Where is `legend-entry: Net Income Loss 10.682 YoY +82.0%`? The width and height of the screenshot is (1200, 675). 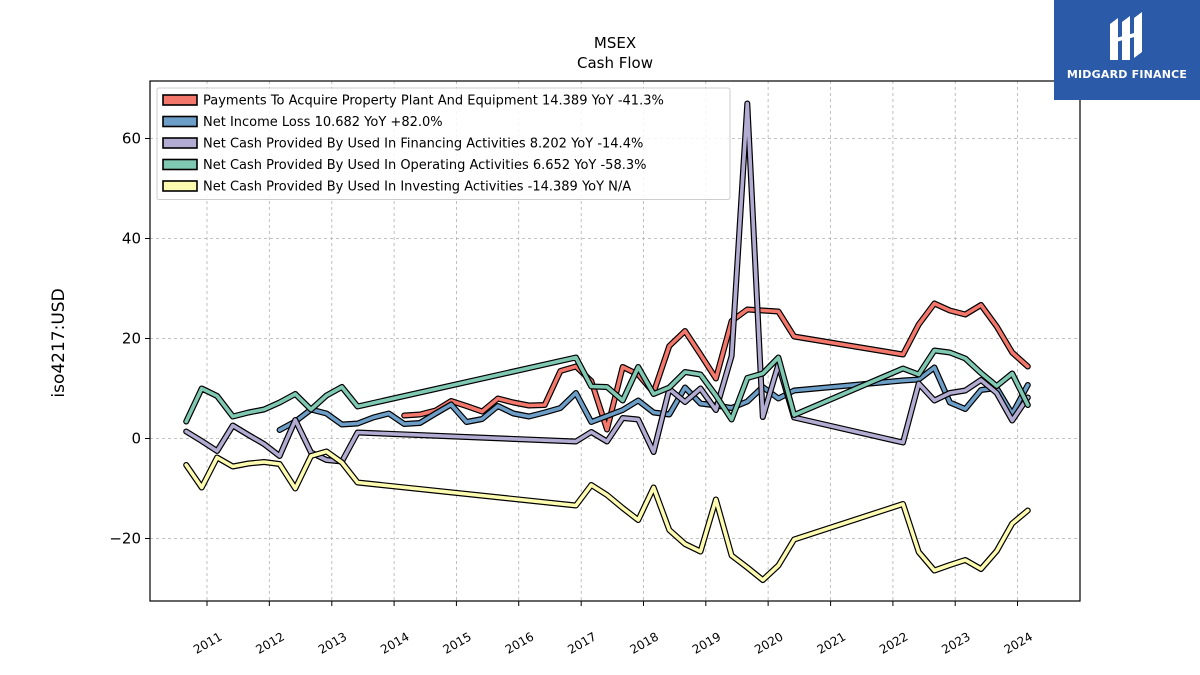
legend-entry: Net Income Loss 10.682 YoY +82.0% is located at coordinates (323, 122).